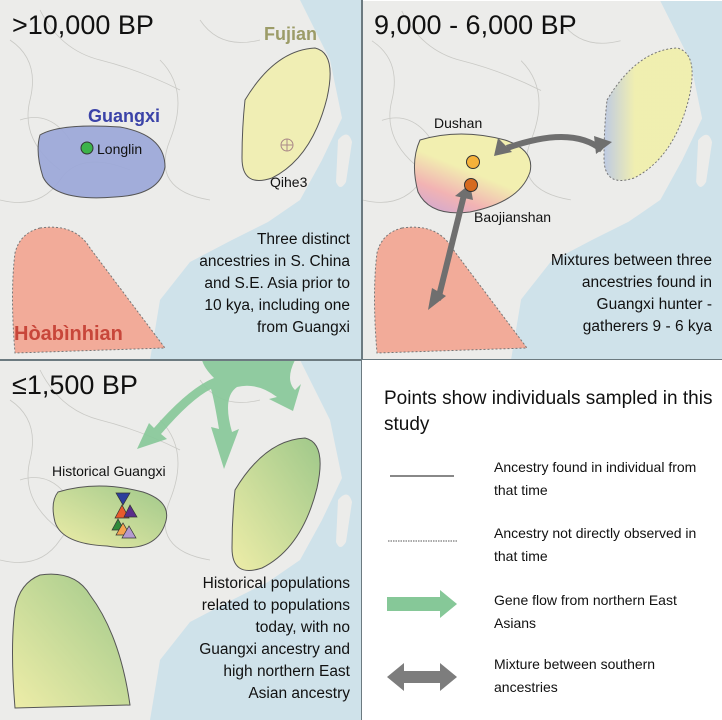 Image resolution: width=722 pixels, height=720 pixels. I want to click on caption-line: high northern East, so click(286, 671).